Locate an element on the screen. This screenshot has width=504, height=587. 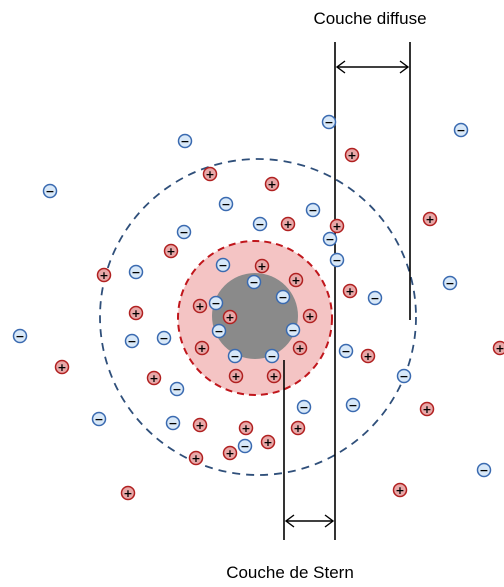
negative-ion-8: − is located at coordinates (223, 265).